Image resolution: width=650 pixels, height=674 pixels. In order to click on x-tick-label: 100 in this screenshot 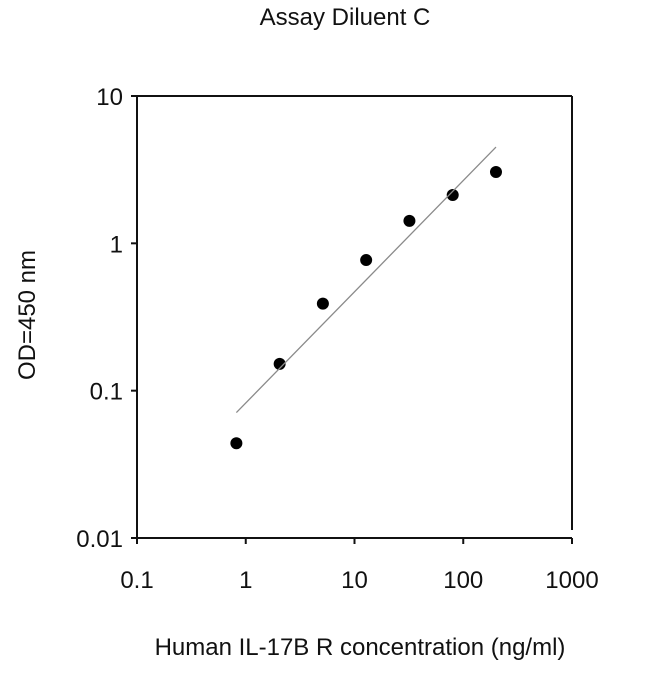, I will do `click(463, 580)`.